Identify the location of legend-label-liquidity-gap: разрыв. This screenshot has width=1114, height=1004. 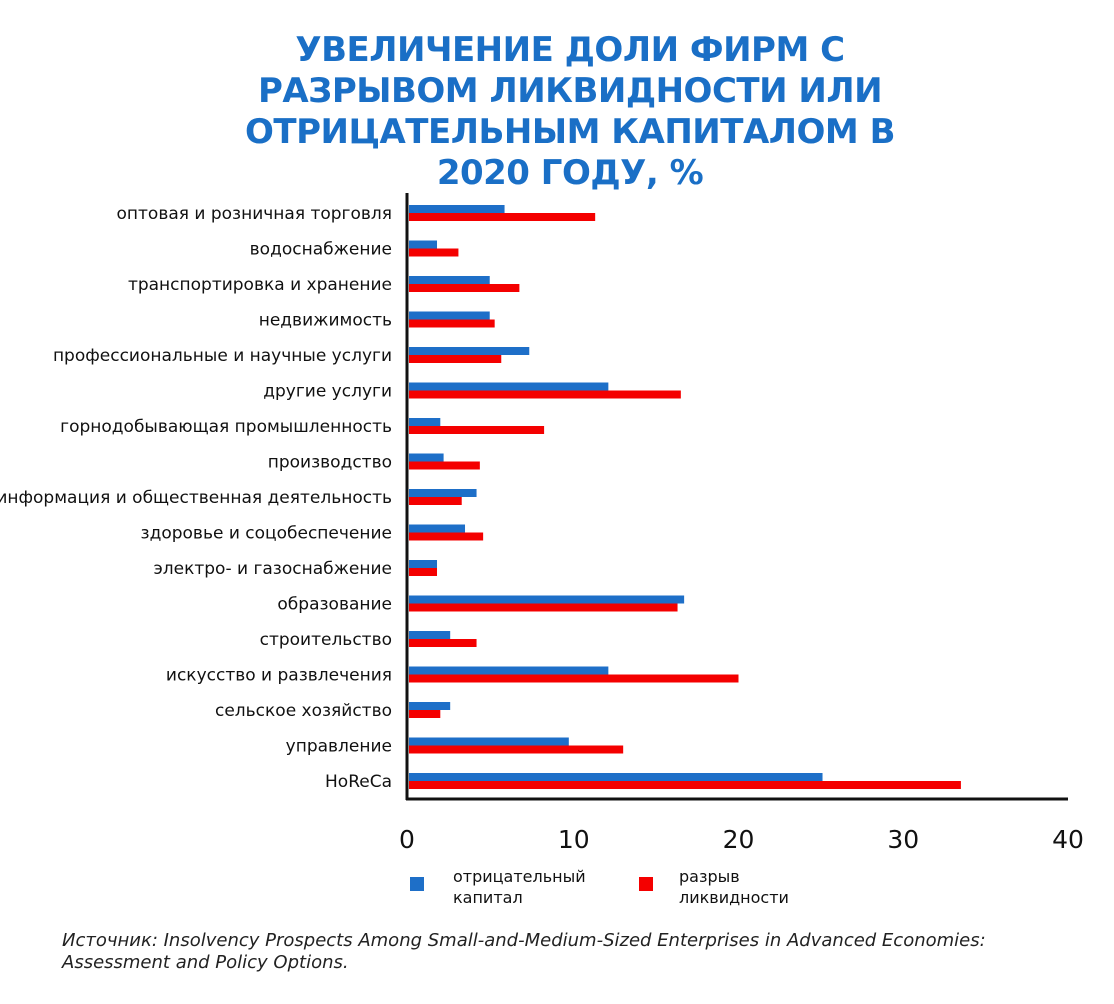
(709, 876).